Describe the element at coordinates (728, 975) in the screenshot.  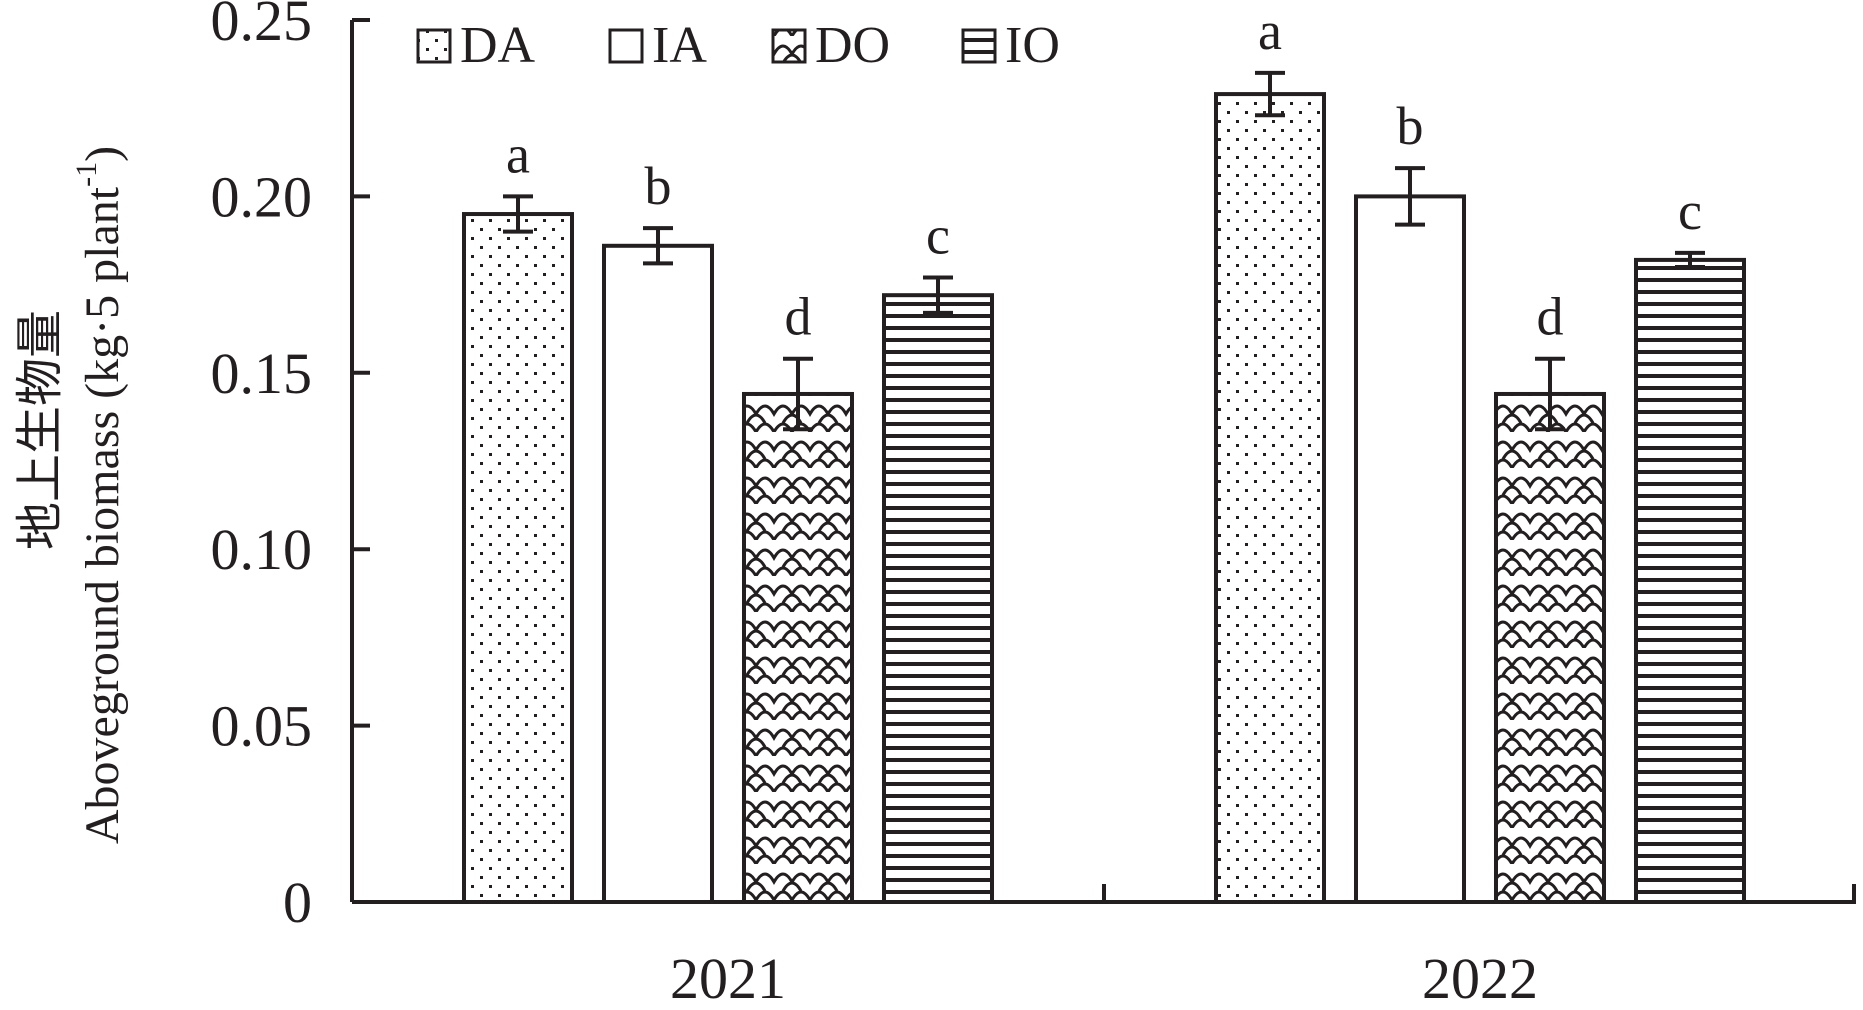
I see `x-tick-label: 2021` at that location.